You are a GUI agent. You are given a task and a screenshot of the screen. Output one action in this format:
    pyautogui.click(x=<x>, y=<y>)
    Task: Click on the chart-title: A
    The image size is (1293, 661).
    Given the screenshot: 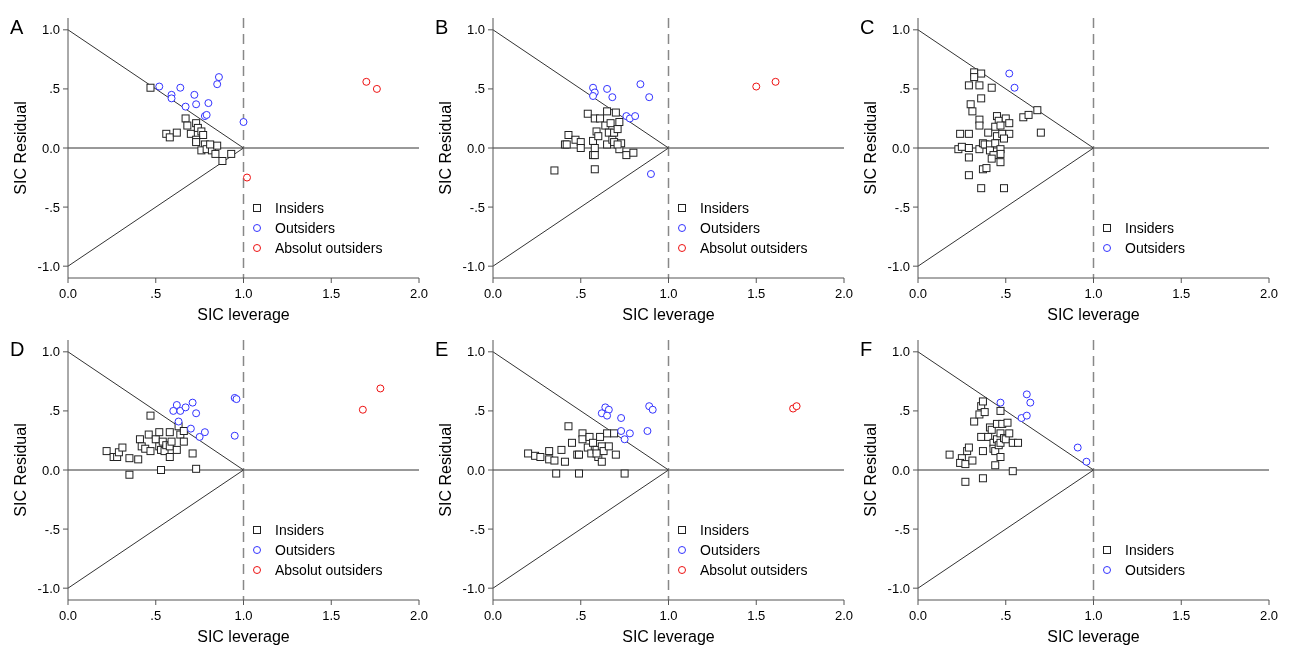 What is the action you would take?
    pyautogui.click(x=17, y=27)
    